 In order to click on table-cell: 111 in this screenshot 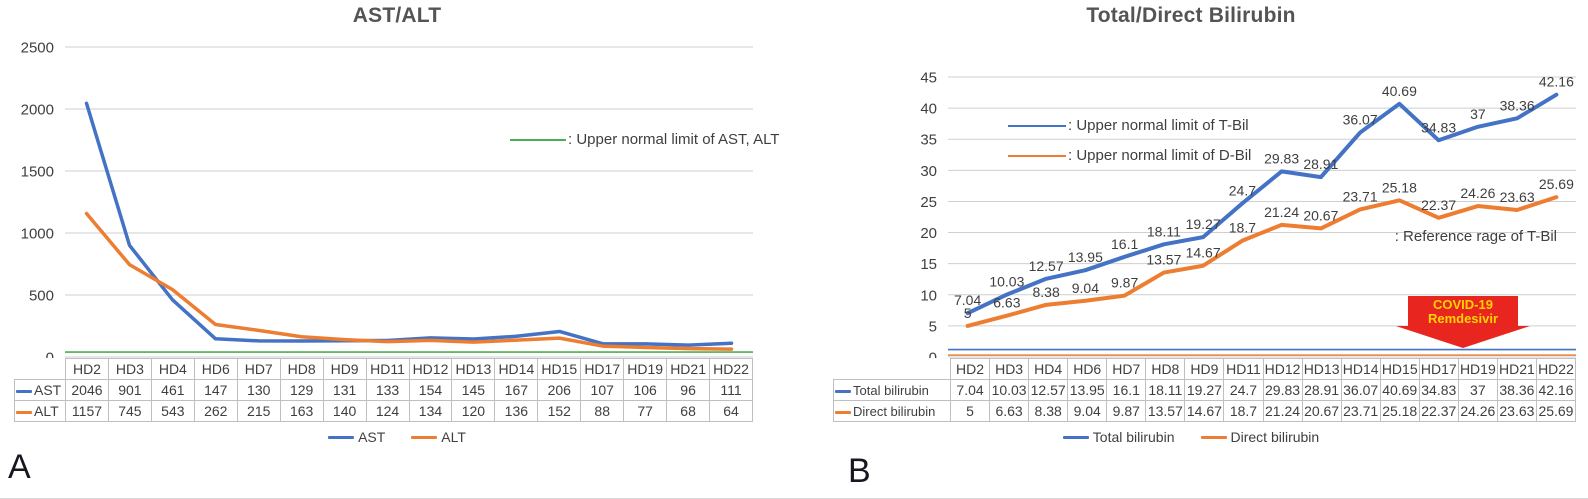, I will do `click(731, 390)`.